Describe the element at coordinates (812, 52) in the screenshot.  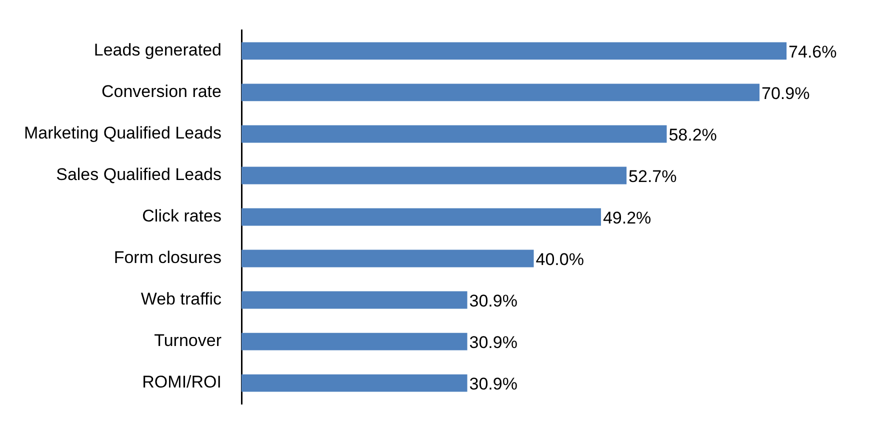
I see `data-label: 74.6%` at that location.